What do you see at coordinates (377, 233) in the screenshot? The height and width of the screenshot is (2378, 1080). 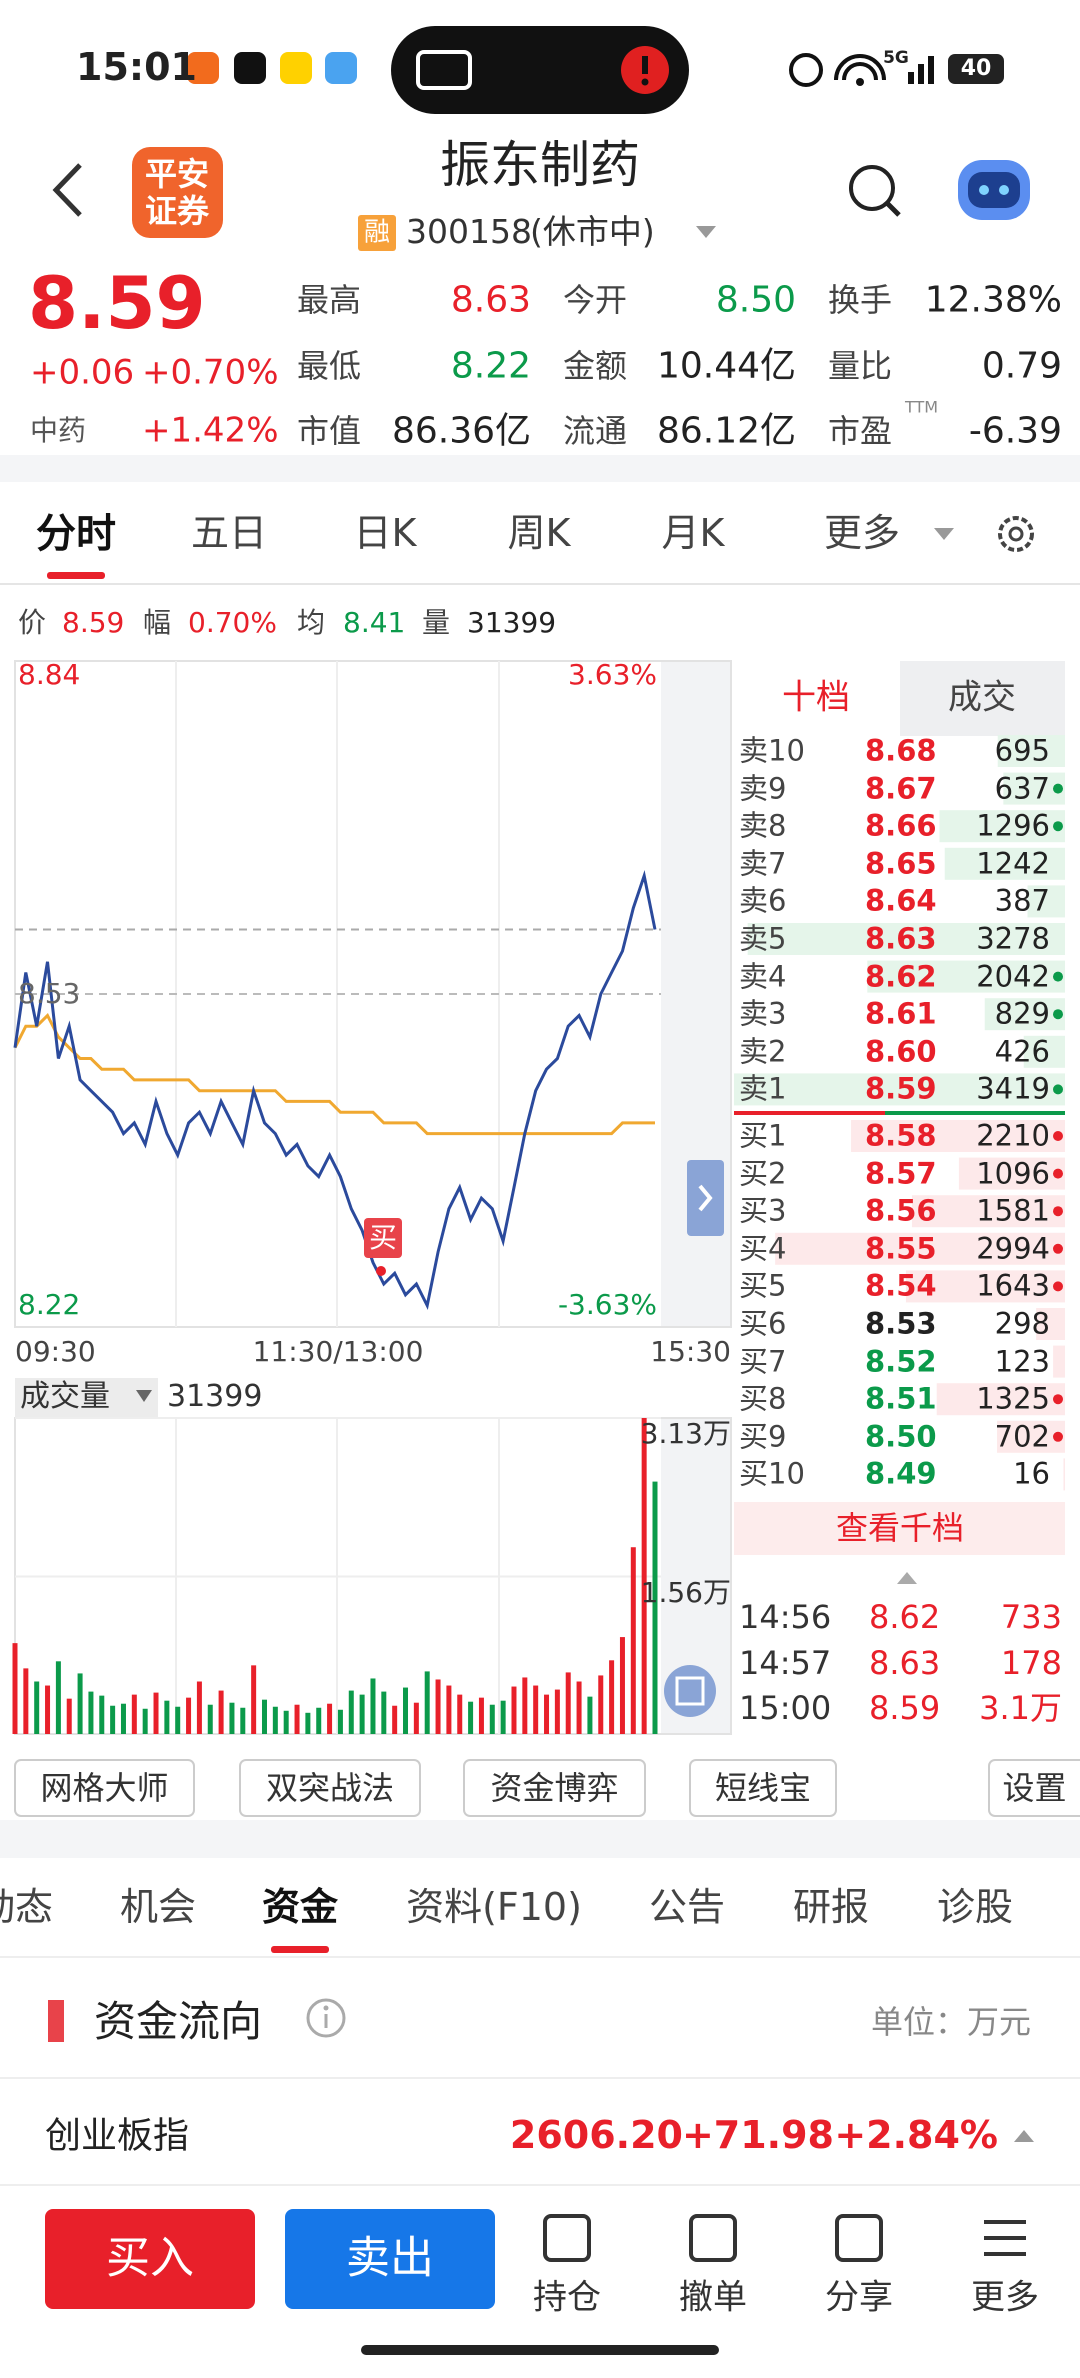 I see `margin-badge` at bounding box center [377, 233].